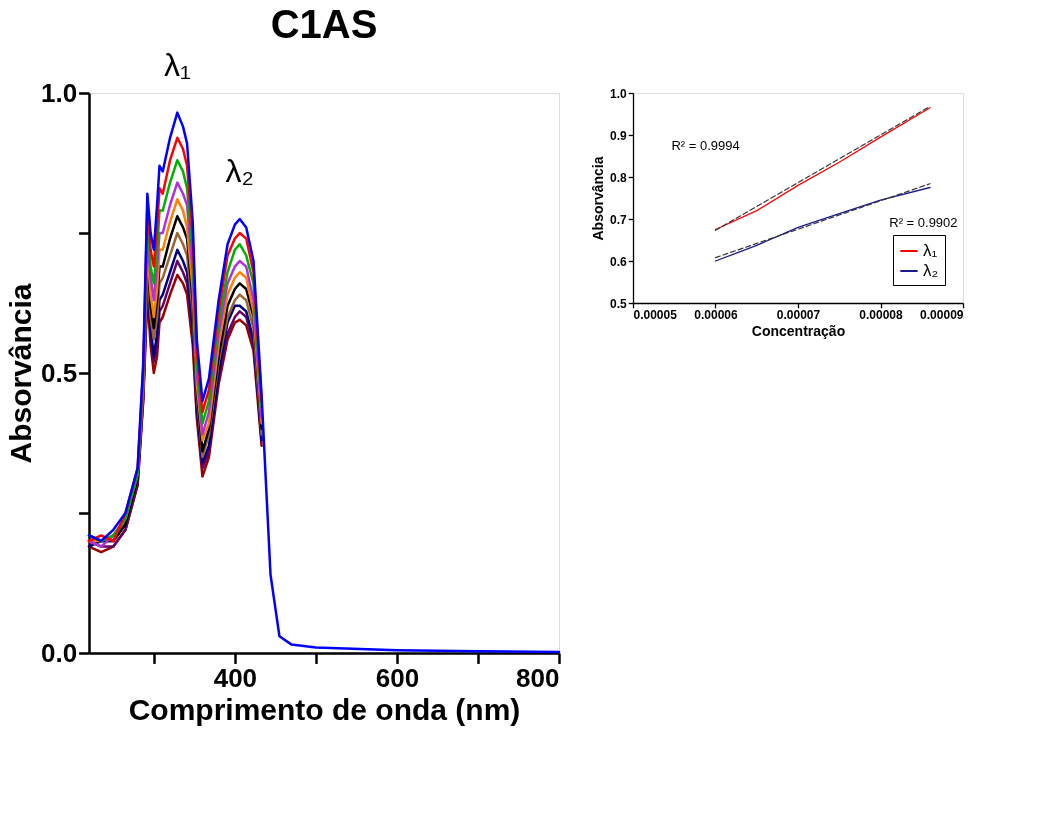 This screenshot has height=836, width=1062. Describe the element at coordinates (619, 219) in the screenshot. I see `y-tick-label: 0.7` at that location.